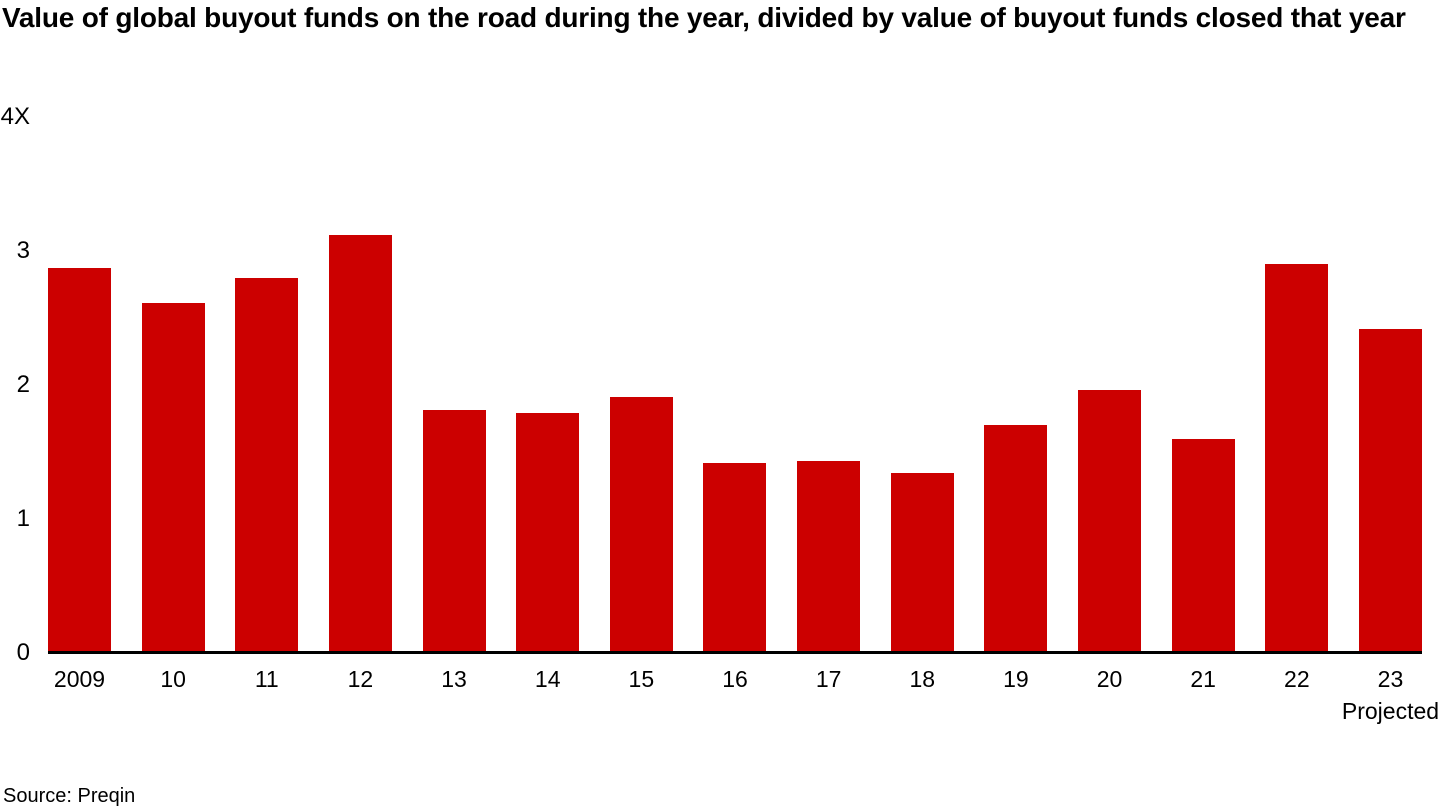 The width and height of the screenshot is (1440, 810). Describe the element at coordinates (23, 652) in the screenshot. I see `y-tick-label: 0` at that location.